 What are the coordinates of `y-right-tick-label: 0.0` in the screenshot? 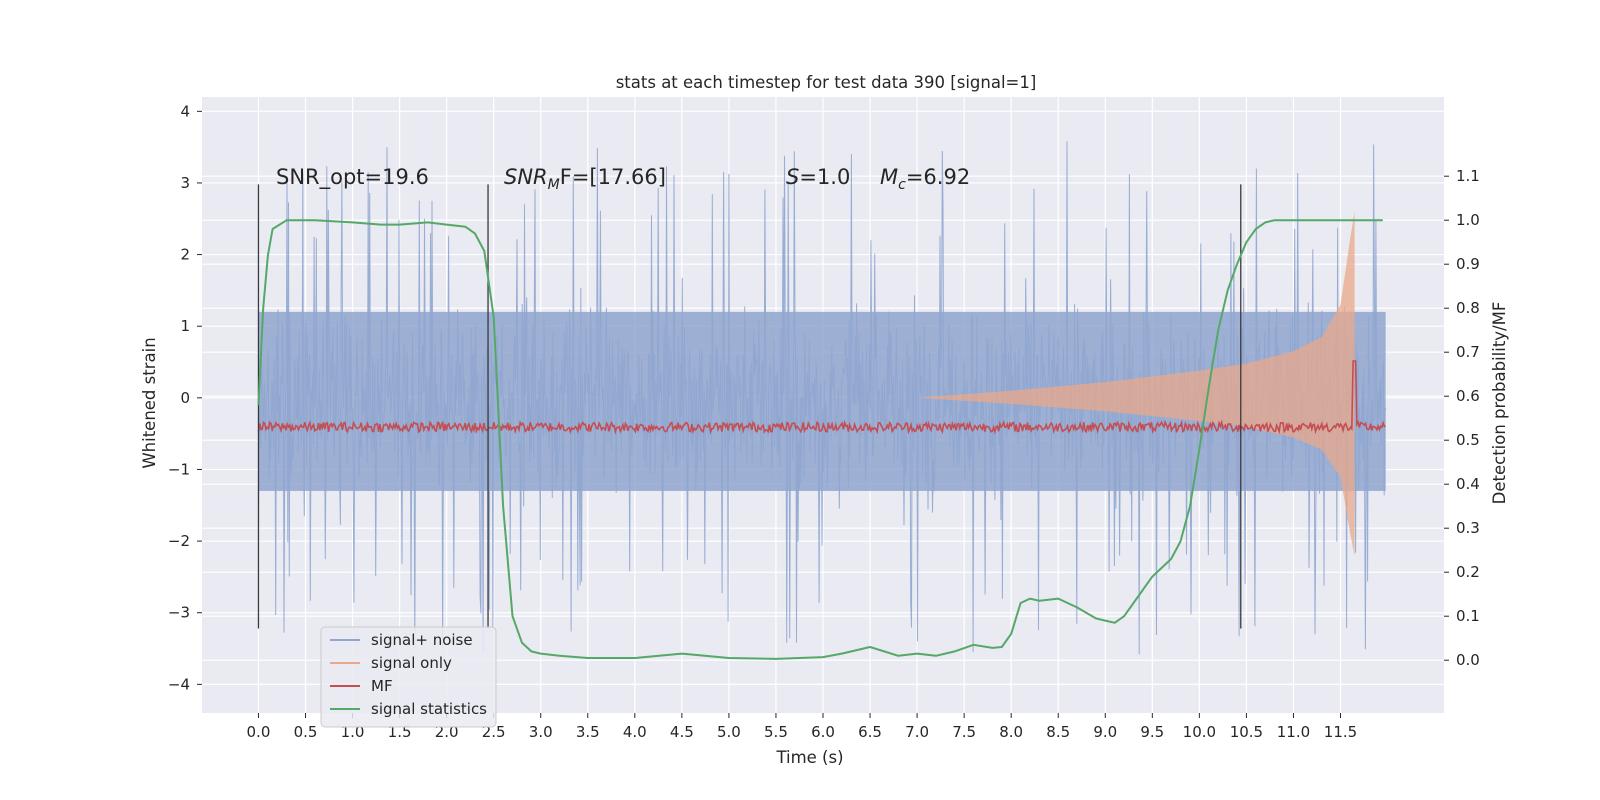 It's located at (1468, 660).